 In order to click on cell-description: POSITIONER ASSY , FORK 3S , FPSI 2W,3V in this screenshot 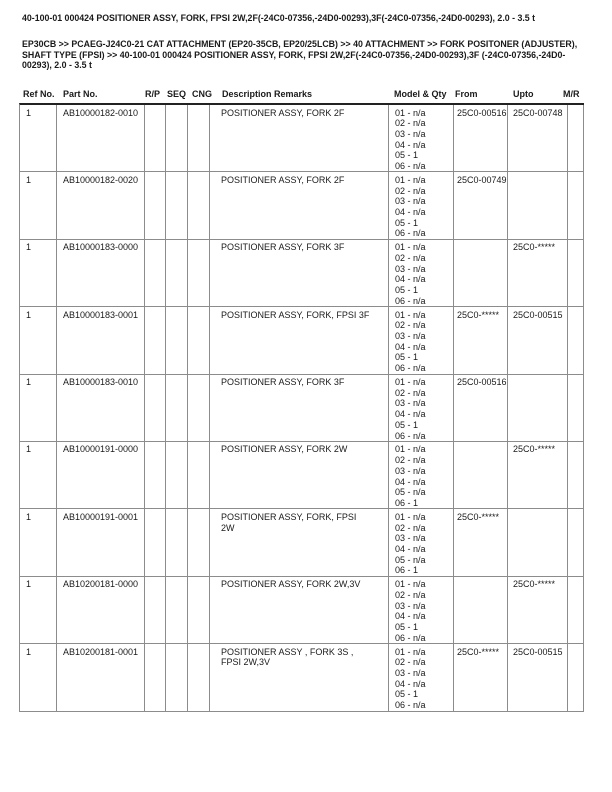, I will do `click(299, 678)`.